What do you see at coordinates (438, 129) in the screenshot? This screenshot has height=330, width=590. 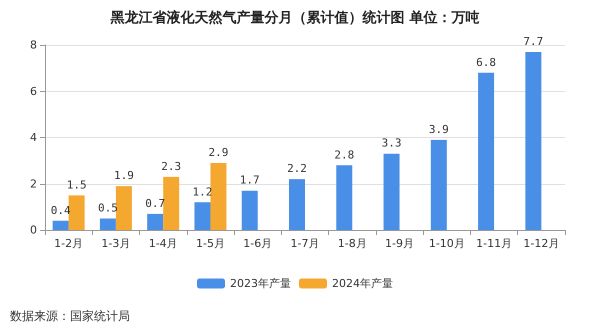 I see `data-label: 3.9` at bounding box center [438, 129].